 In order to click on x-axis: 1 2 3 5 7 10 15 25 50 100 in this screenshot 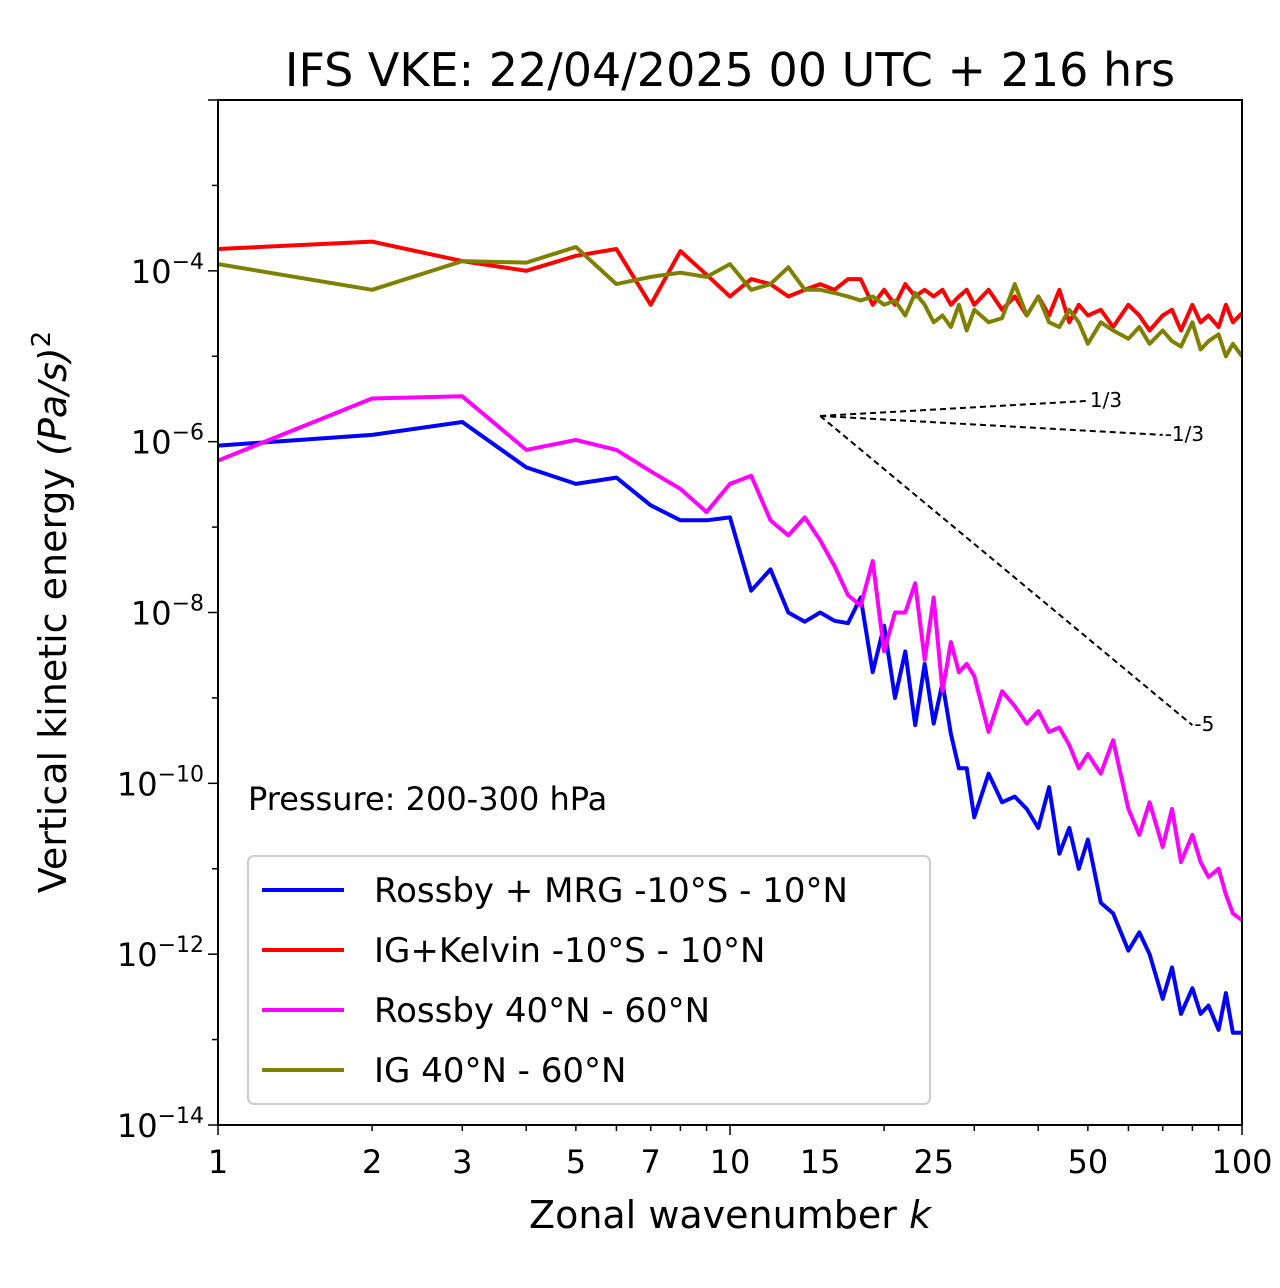, I will do `click(740, 1153)`.